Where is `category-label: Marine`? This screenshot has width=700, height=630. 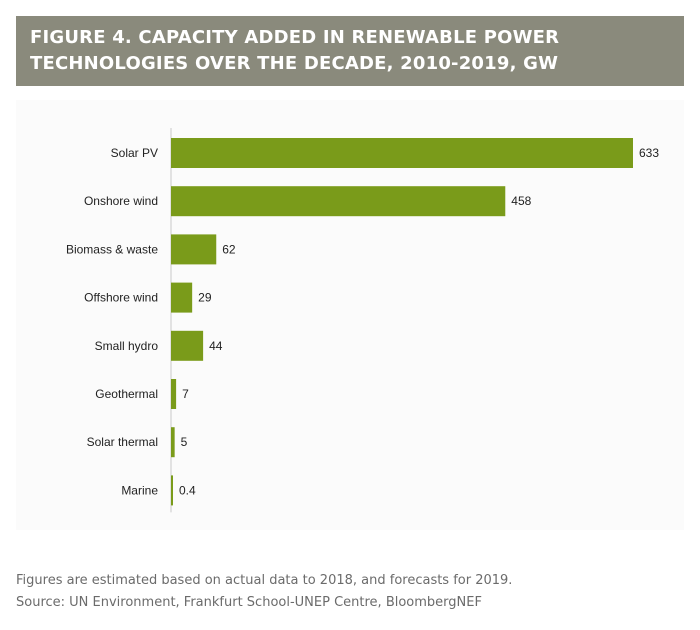 category-label: Marine is located at coordinates (139, 490).